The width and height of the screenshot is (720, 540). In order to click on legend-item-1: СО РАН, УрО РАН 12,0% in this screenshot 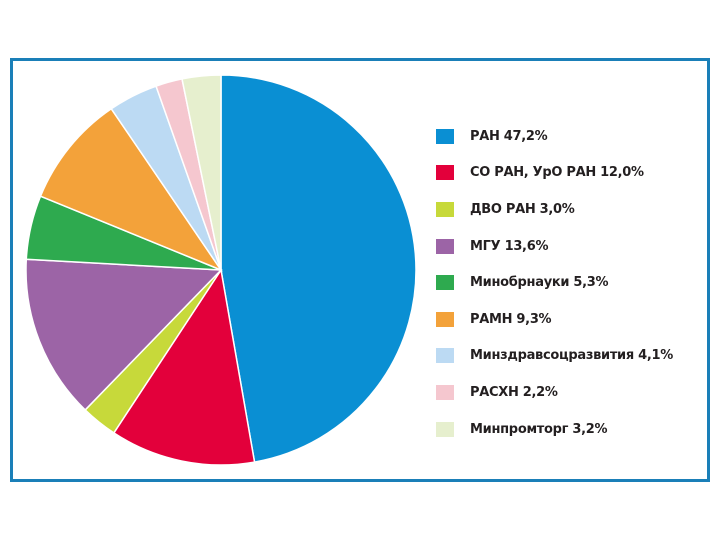, I will do `click(554, 173)`.